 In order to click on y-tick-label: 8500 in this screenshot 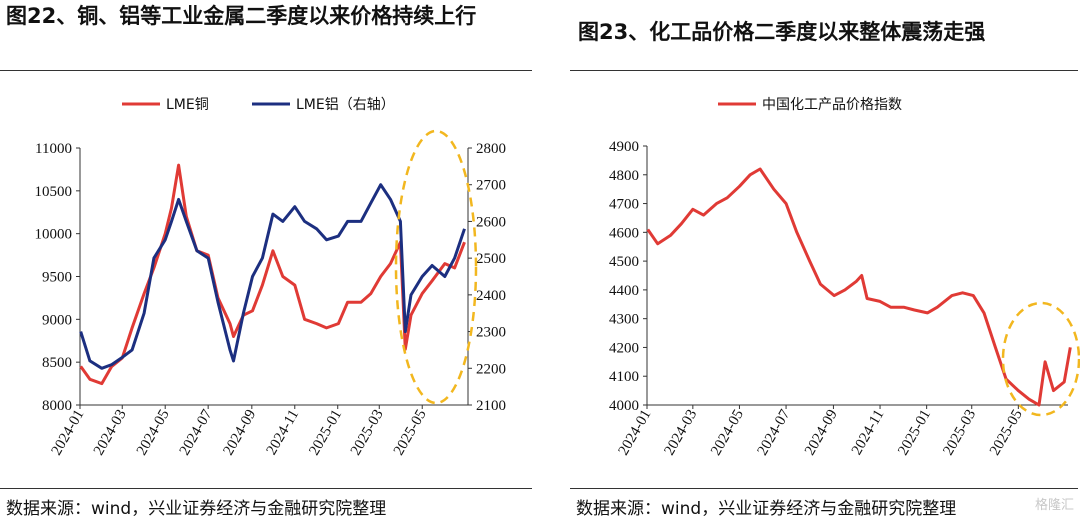, I will do `click(57, 363)`.